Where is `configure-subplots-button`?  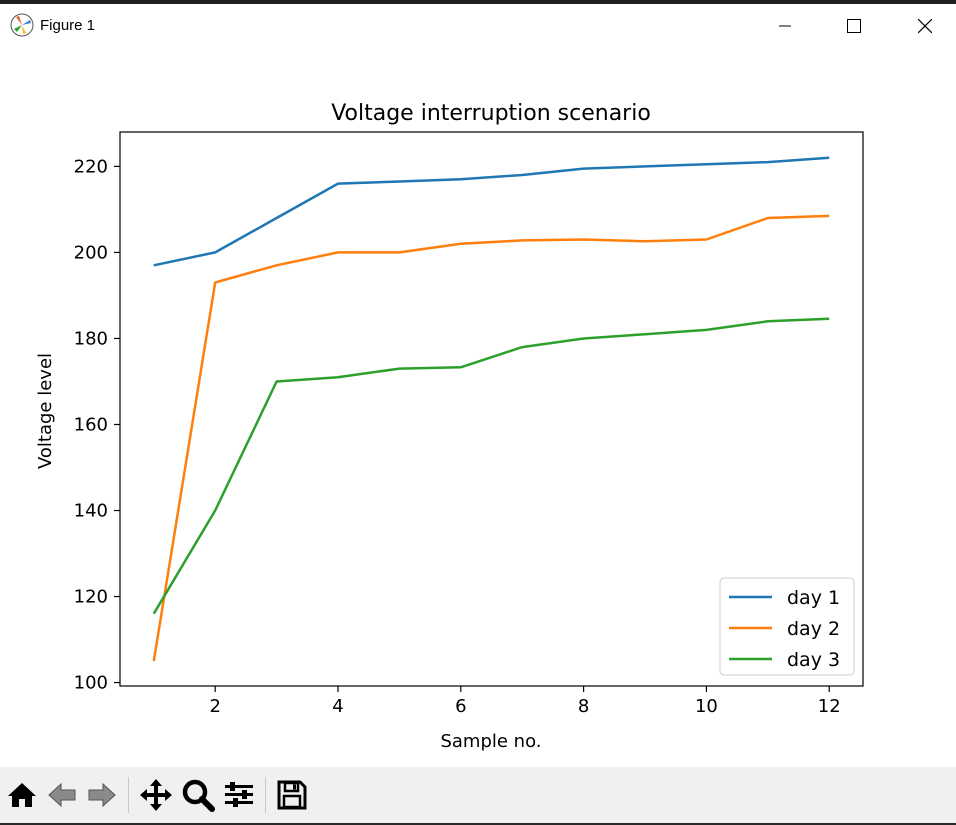 configure-subplots-button is located at coordinates (239, 795).